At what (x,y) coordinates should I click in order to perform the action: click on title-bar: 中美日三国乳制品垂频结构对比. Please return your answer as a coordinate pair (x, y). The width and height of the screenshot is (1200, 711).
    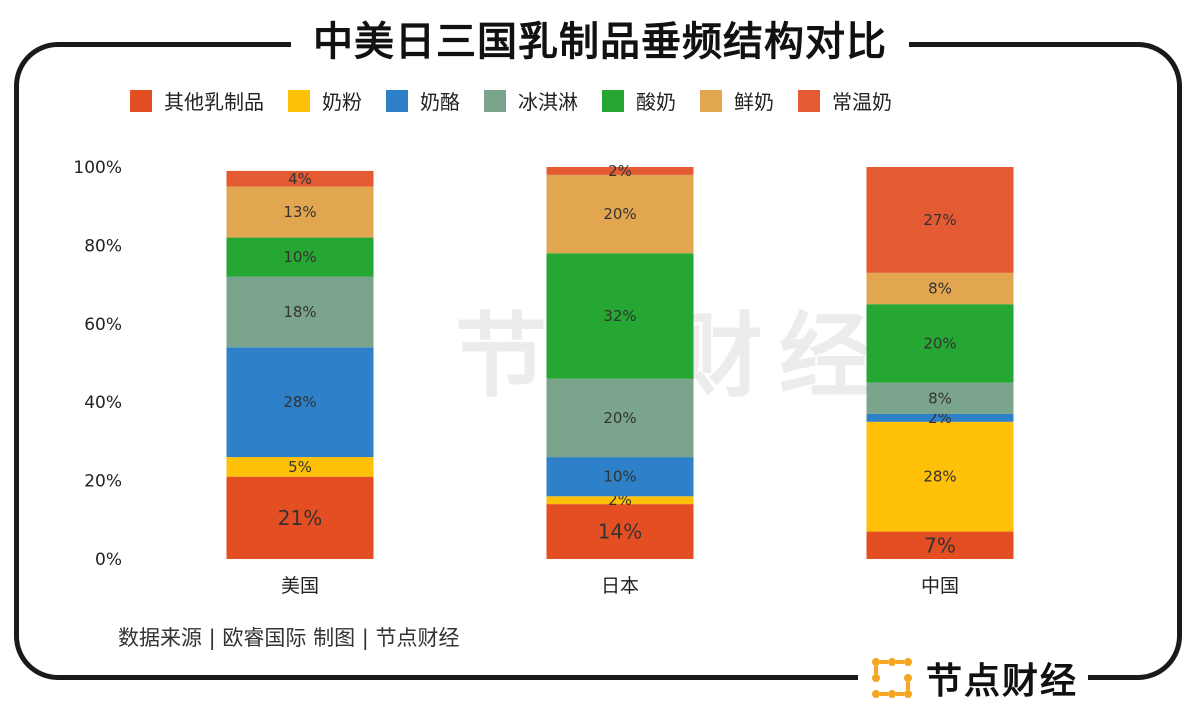
    Looking at the image, I should click on (600, 42).